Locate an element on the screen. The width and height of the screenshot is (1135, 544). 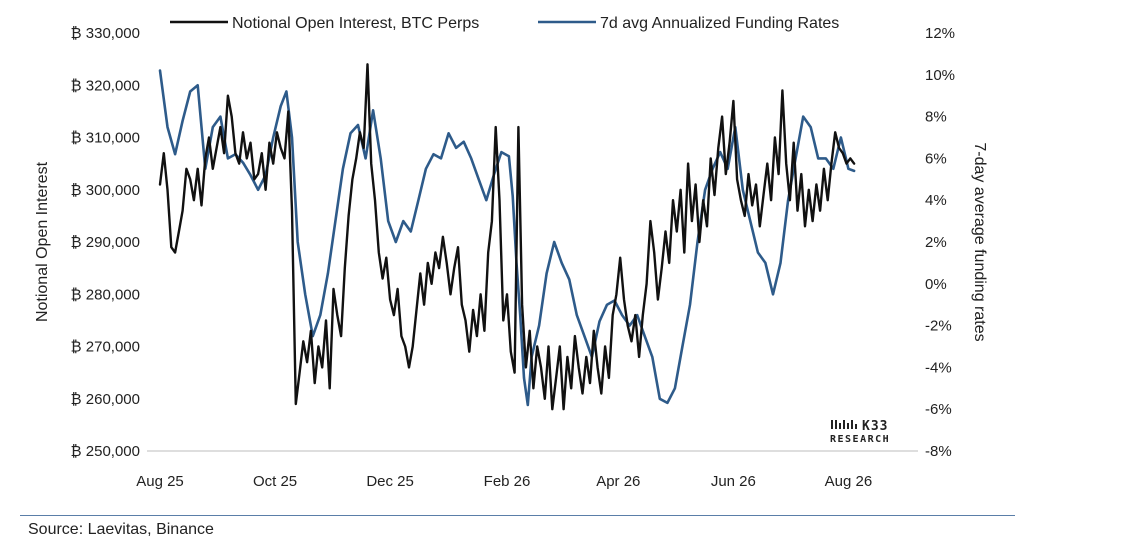
y-axis-right: -8% -6% -4% -2% 0% 2% 4% 6% 8% 10% 12% is located at coordinates (940, 242).